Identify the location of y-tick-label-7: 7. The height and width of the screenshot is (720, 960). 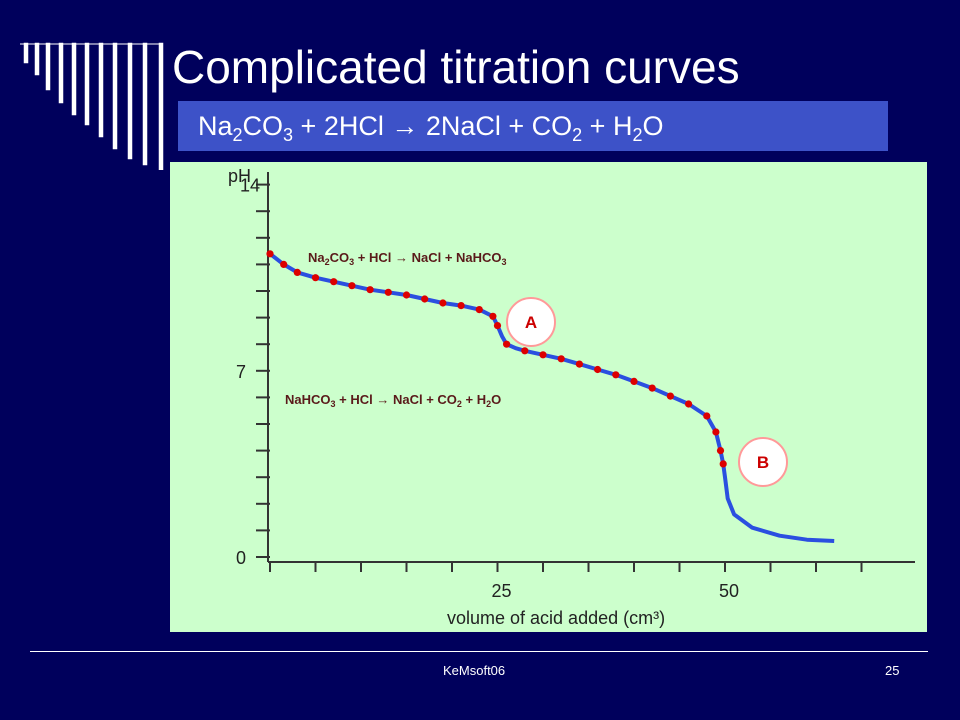
(241, 372).